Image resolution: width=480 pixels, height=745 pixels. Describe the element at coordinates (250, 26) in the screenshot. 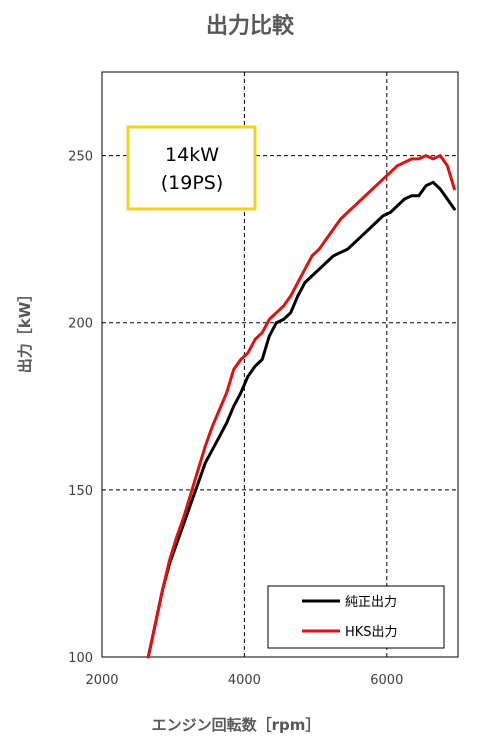

I see `chart-title: 出力比較` at that location.